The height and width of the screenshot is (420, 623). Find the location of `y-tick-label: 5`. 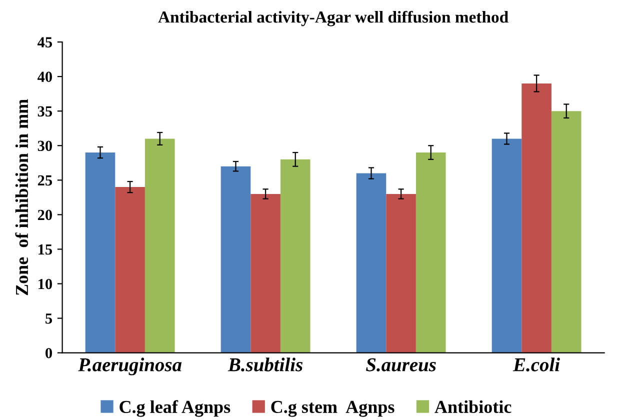

y-tick-label: 5 is located at coordinates (49, 319).